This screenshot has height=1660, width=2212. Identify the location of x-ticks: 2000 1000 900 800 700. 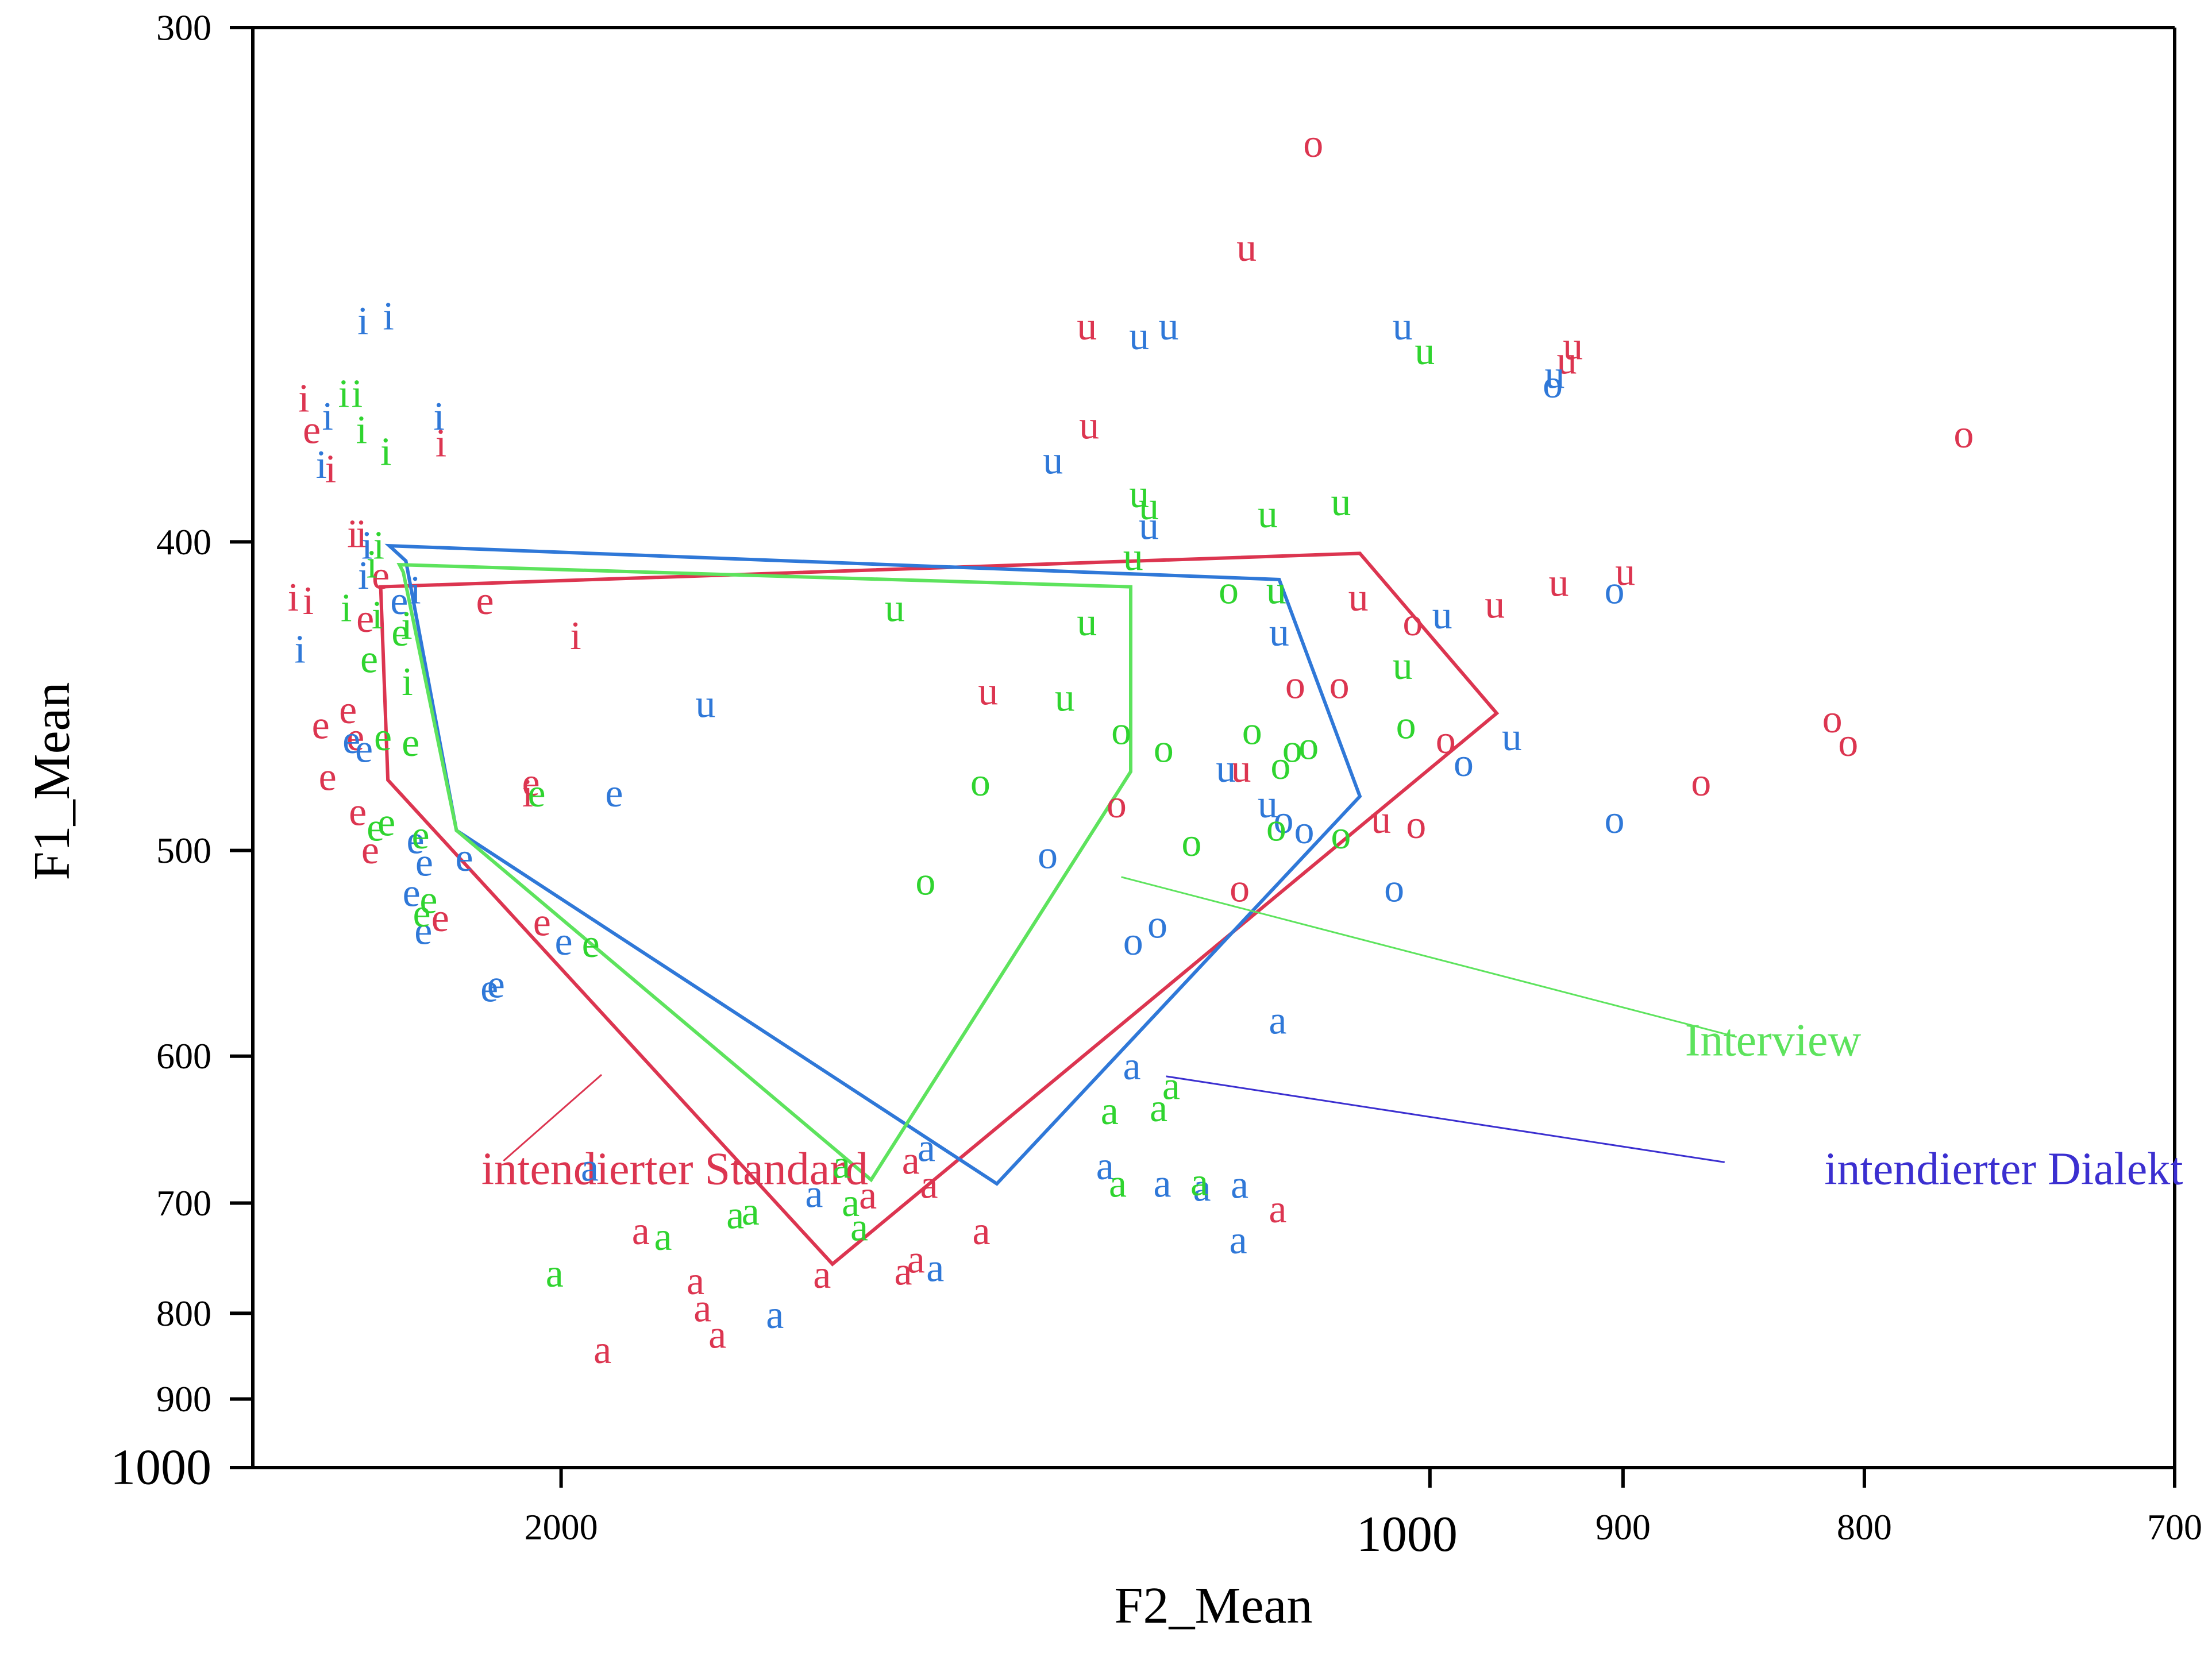
(1364, 1515).